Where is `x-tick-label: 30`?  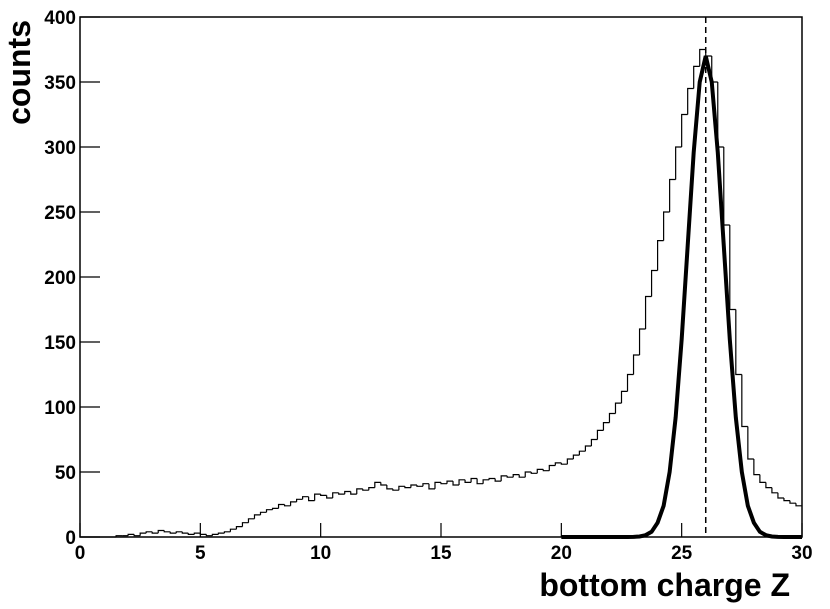 x-tick-label: 30 is located at coordinates (801, 553).